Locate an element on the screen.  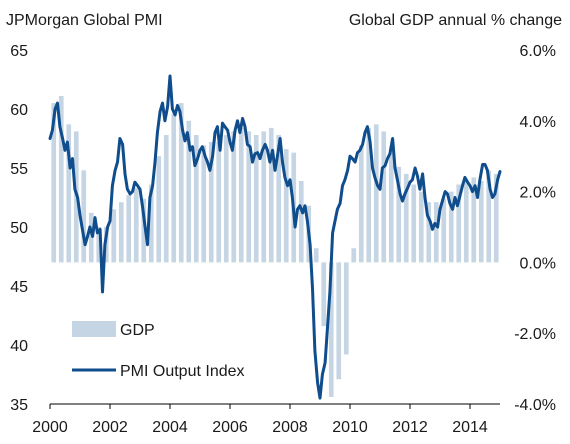
left-axis-tick-label: 55 is located at coordinates (19, 169).